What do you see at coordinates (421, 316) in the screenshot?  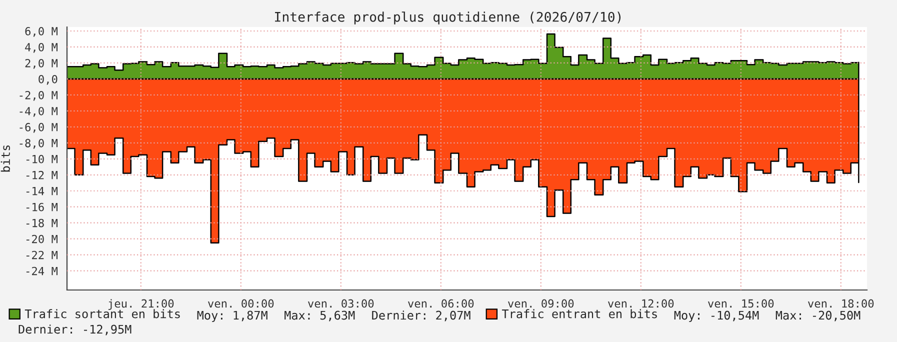 I see `text: Dernier: 2,07M` at bounding box center [421, 316].